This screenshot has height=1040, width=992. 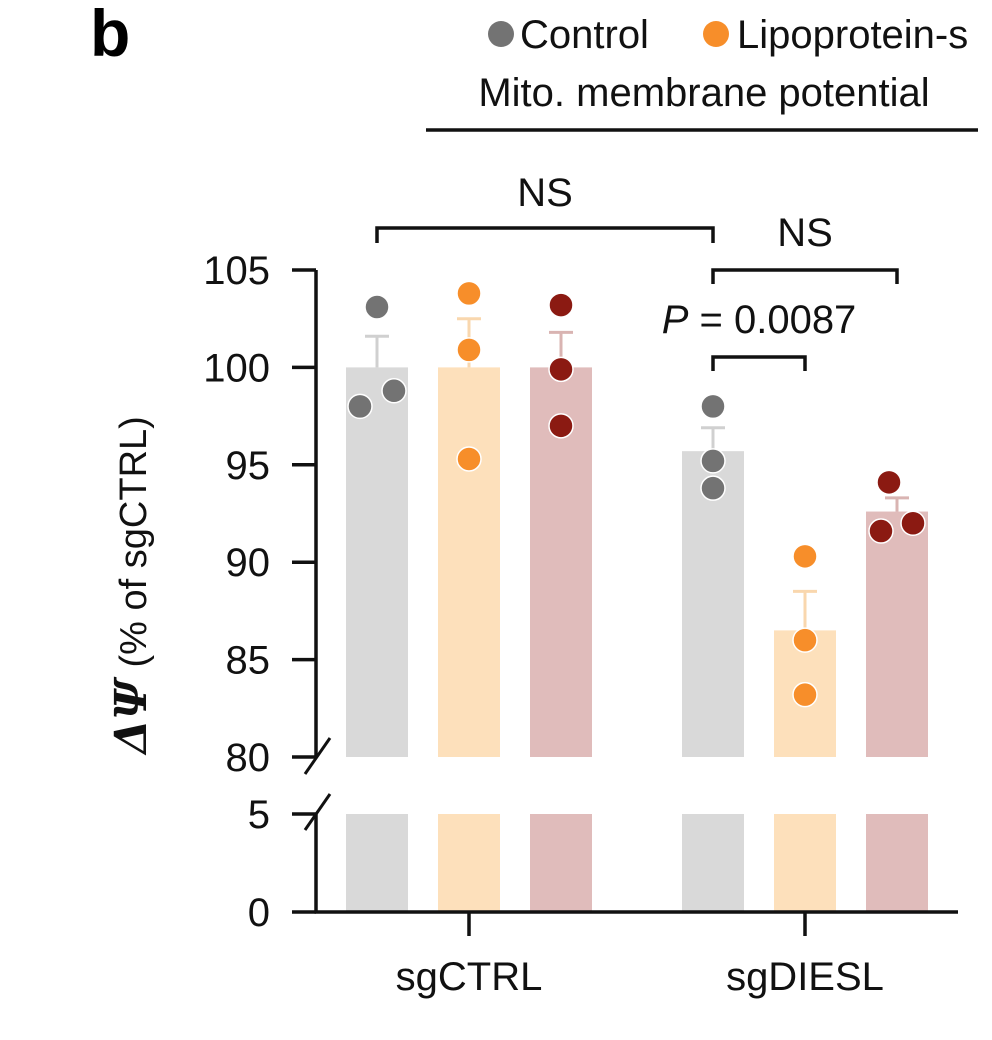 What do you see at coordinates (248, 466) in the screenshot?
I see `y-tick-label: 95` at bounding box center [248, 466].